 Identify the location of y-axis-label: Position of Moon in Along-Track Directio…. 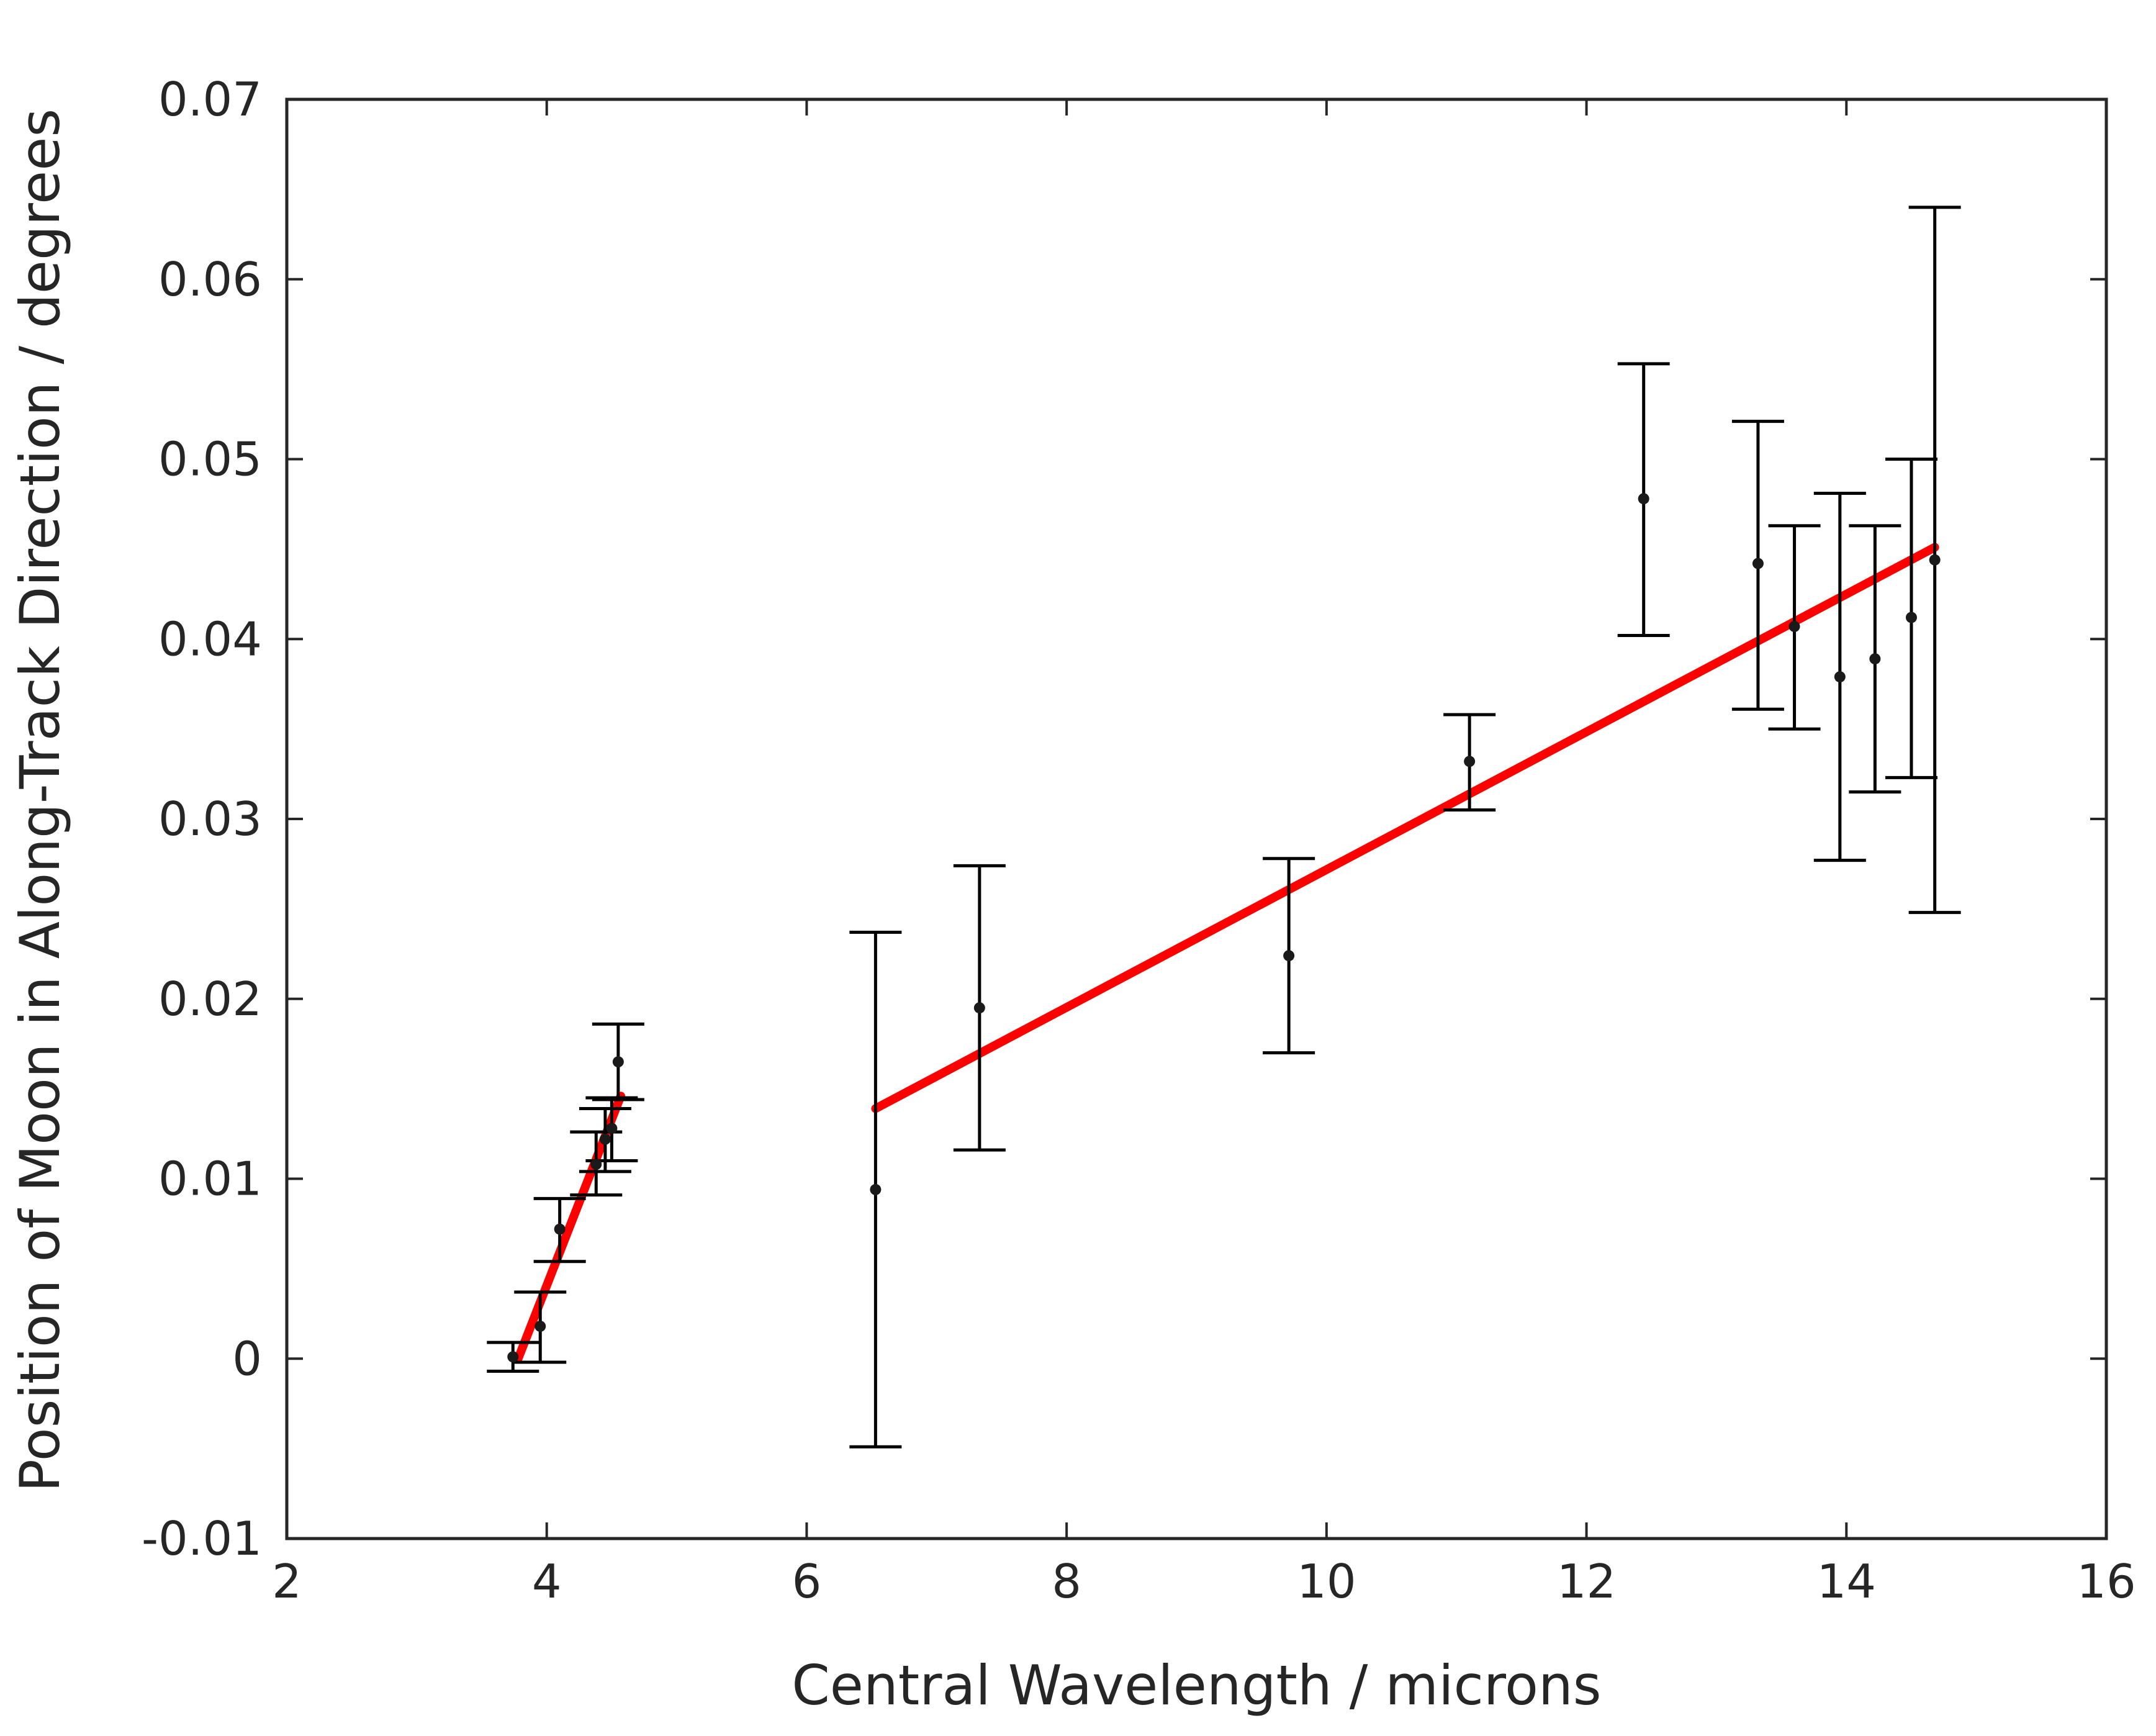
(40, 800).